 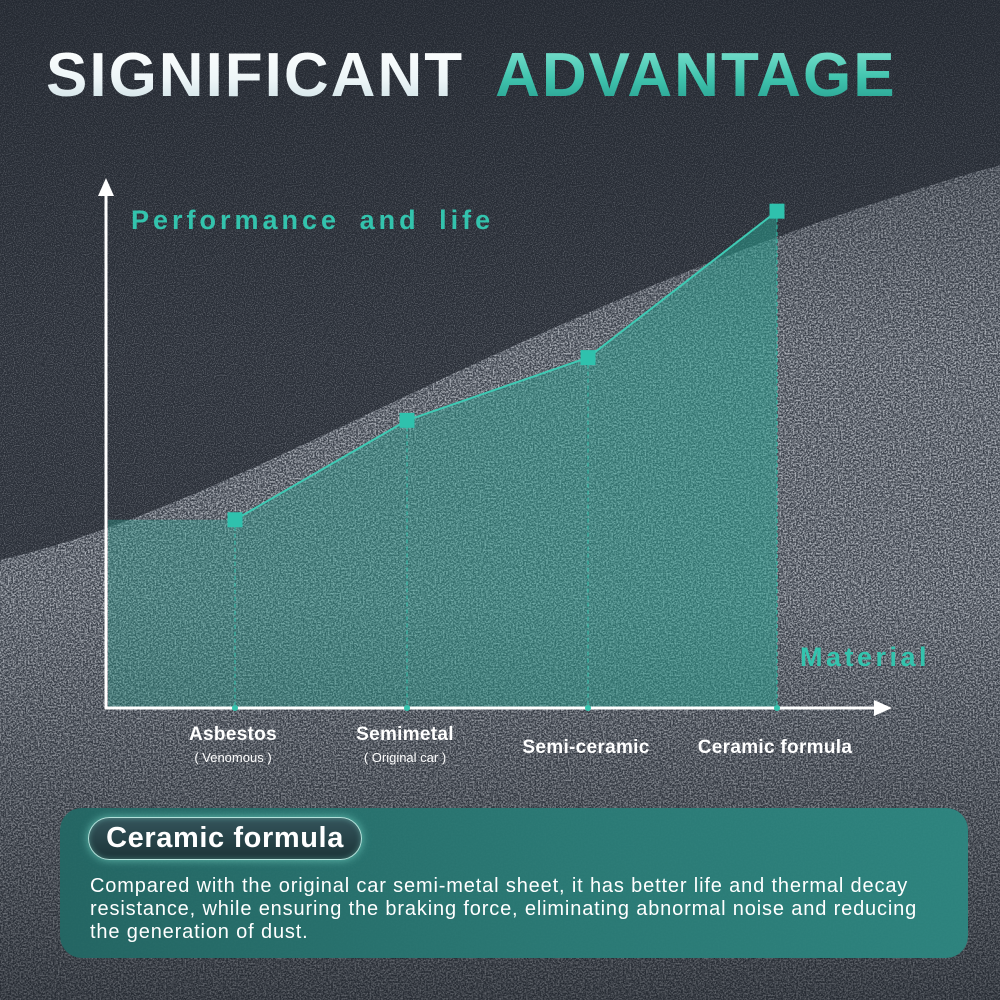 What do you see at coordinates (106, 187) in the screenshot?
I see `y-axis-arrow-icon` at bounding box center [106, 187].